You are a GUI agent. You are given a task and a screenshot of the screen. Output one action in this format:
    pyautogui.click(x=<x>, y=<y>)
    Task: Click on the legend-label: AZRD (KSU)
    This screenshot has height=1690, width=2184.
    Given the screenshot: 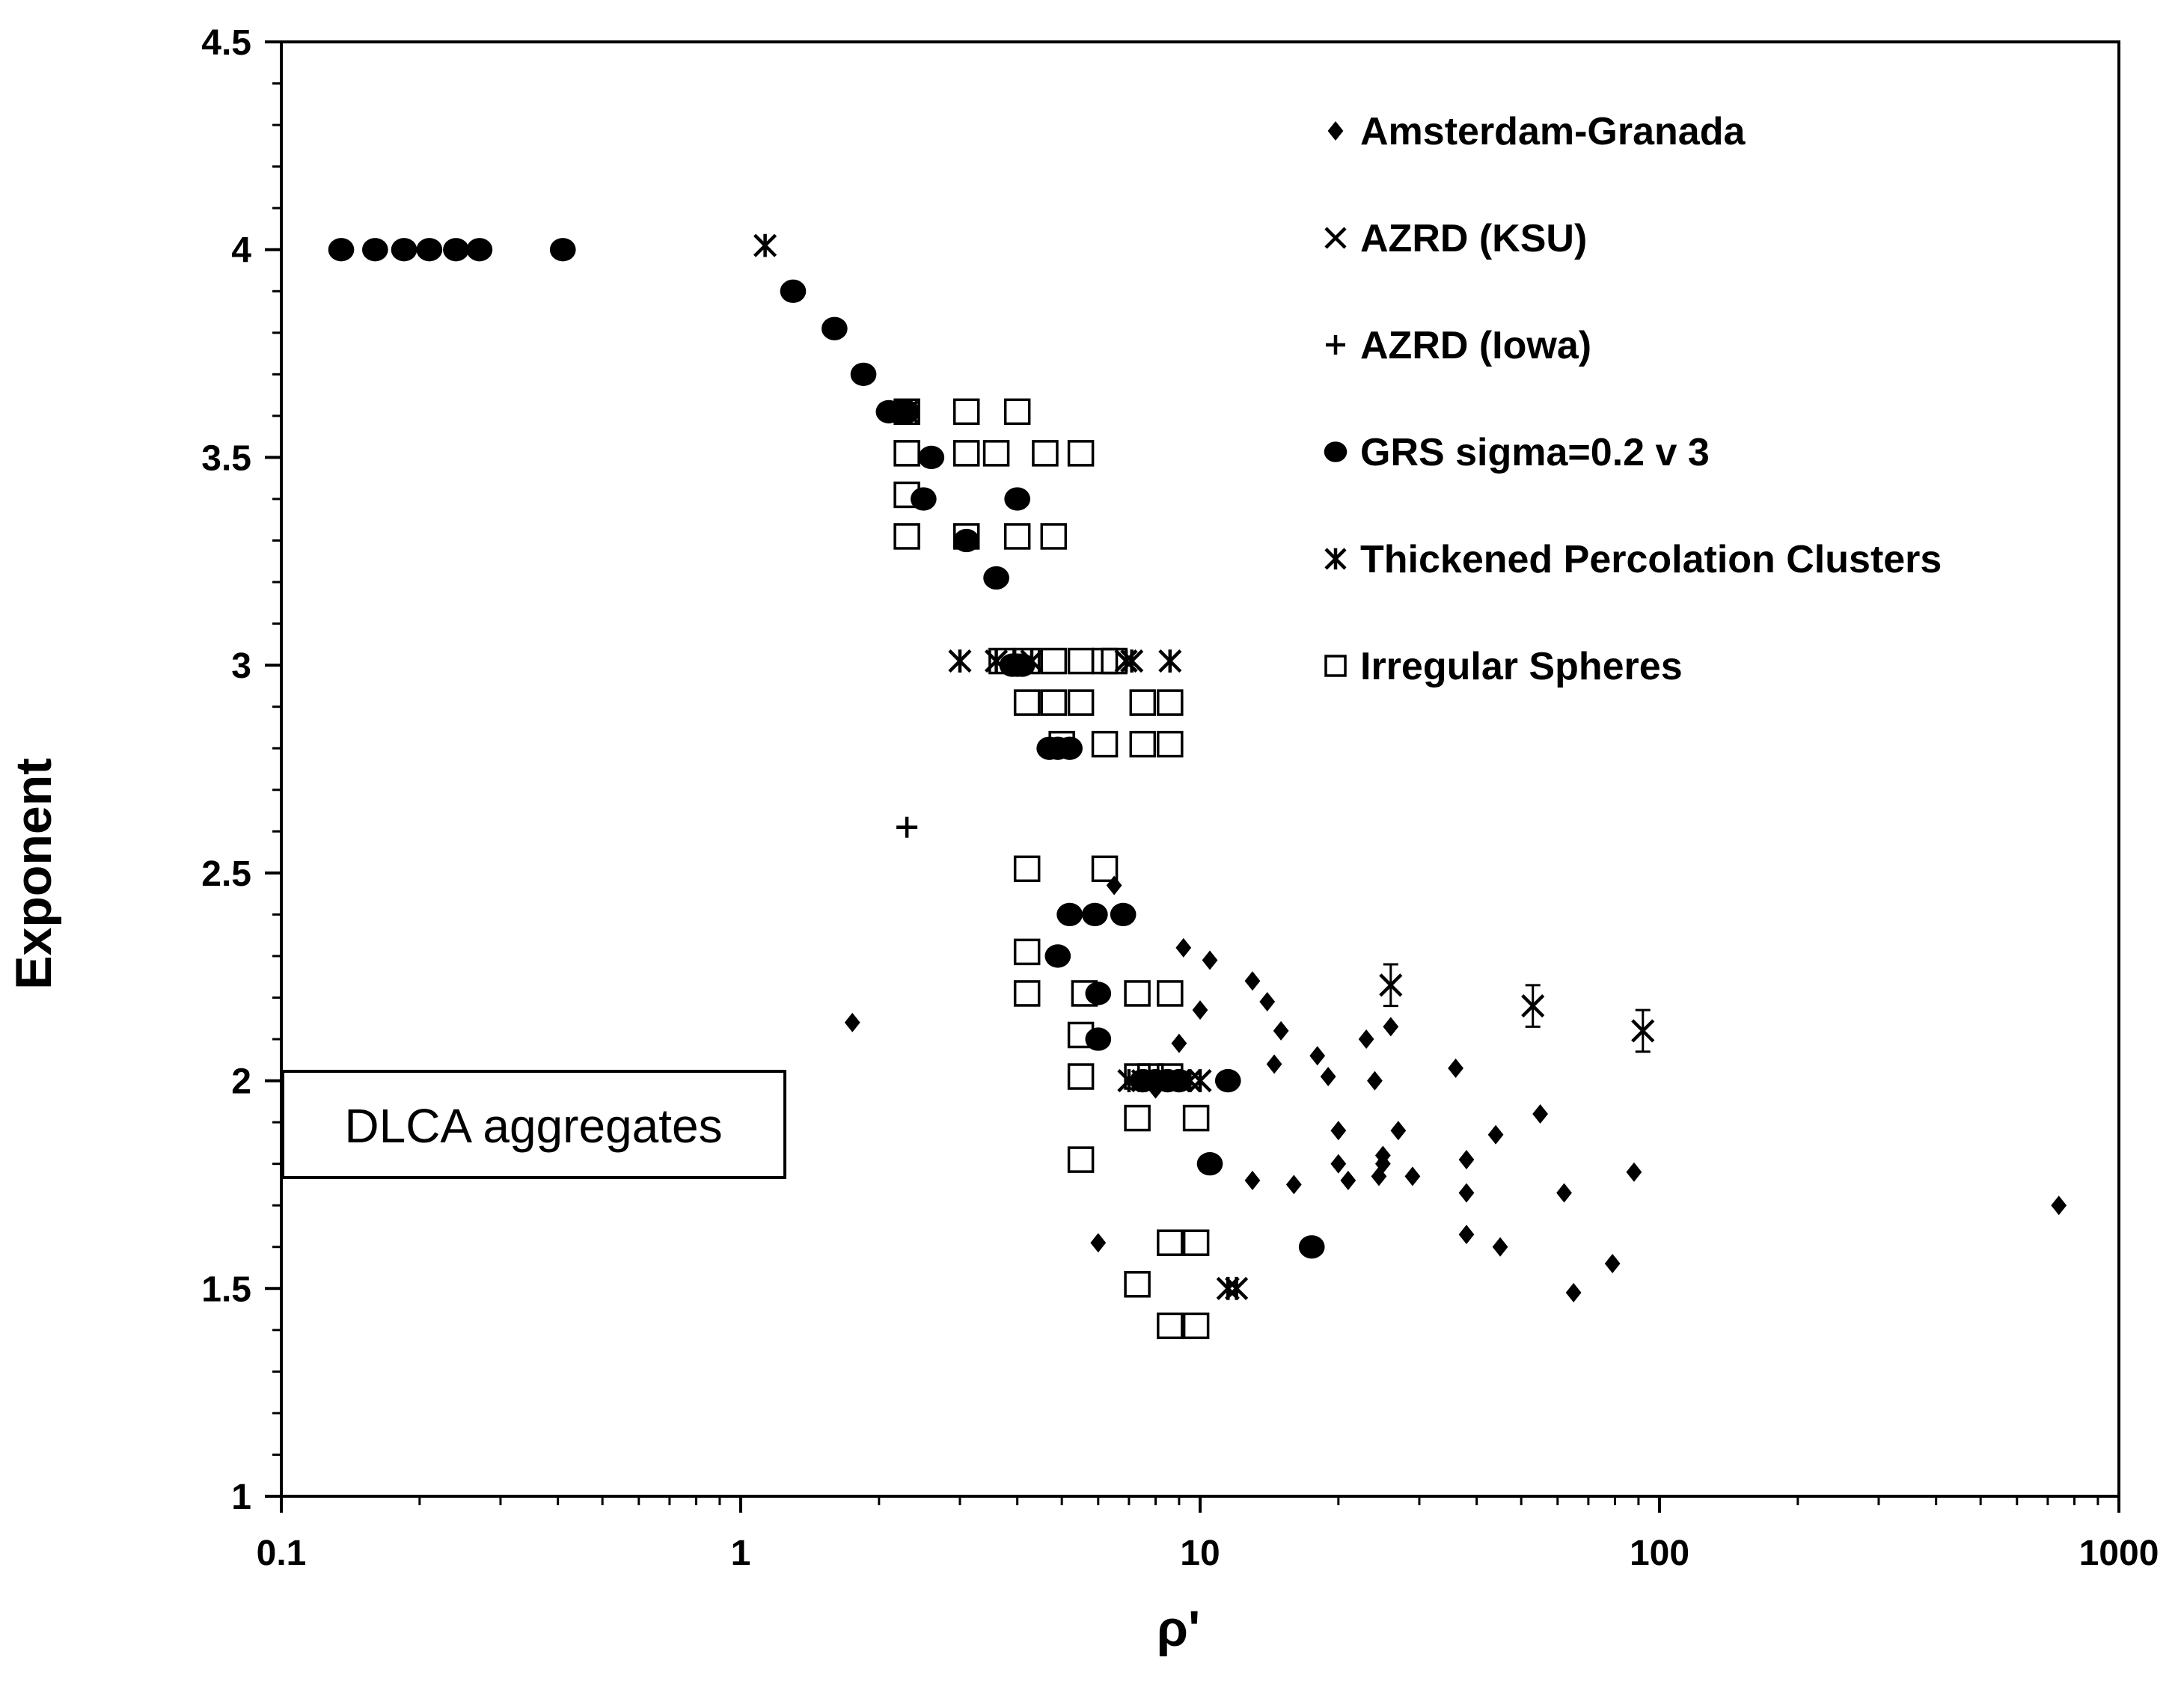 What is the action you would take?
    pyautogui.click(x=1473, y=238)
    